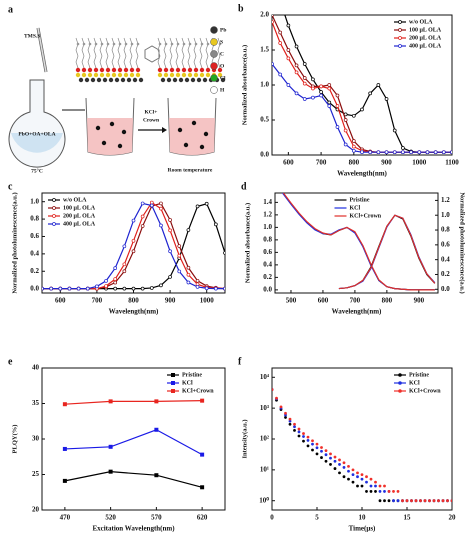  I want to click on legend-label: Pristine, so click(360, 200).